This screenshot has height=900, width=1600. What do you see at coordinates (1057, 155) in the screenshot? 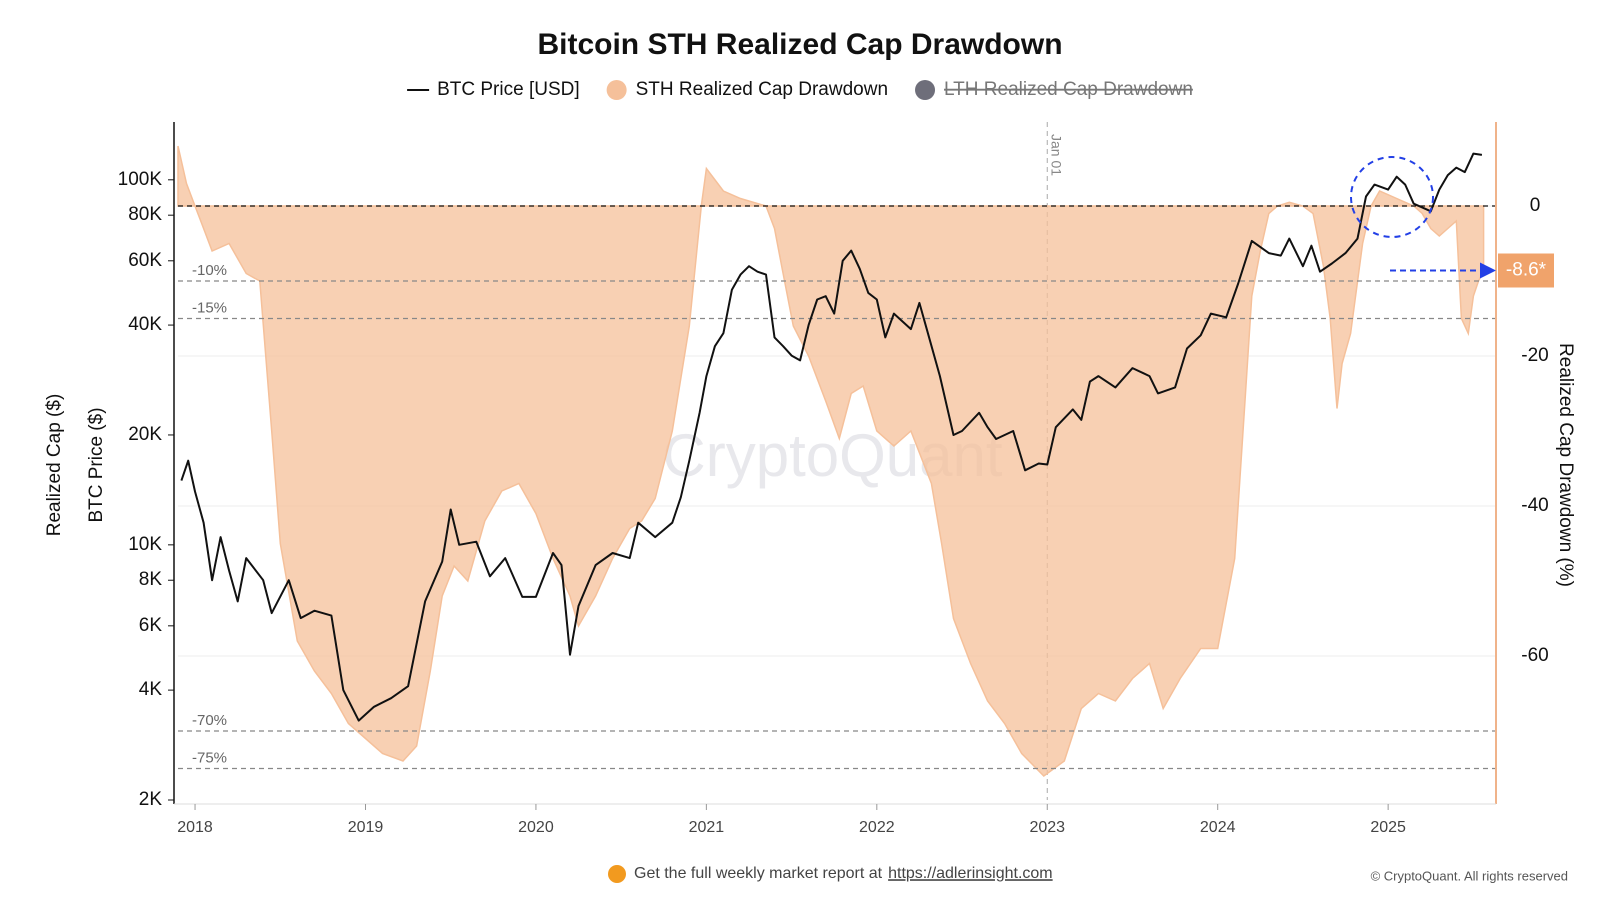
I see `vertical-marker-label: Jan 01` at bounding box center [1057, 155].